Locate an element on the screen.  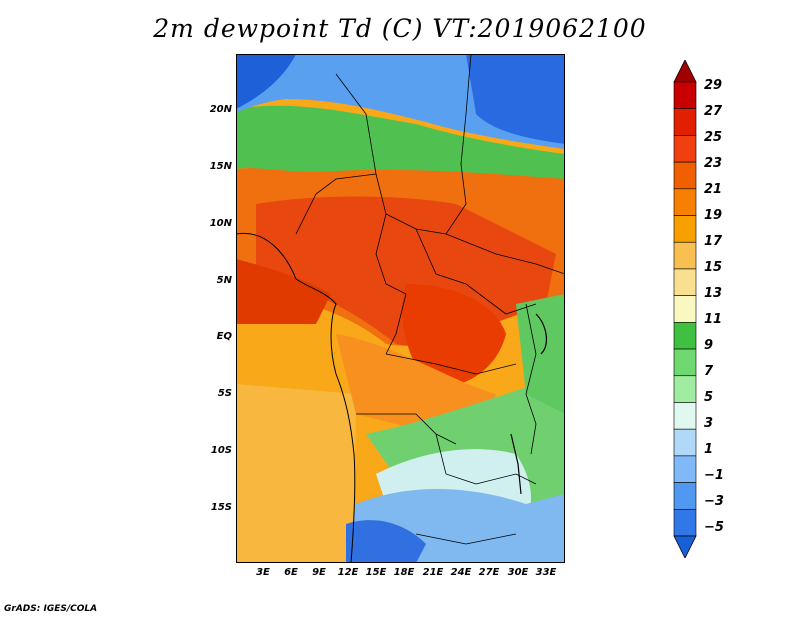
lat-label: 10N is located at coordinates (220, 223).